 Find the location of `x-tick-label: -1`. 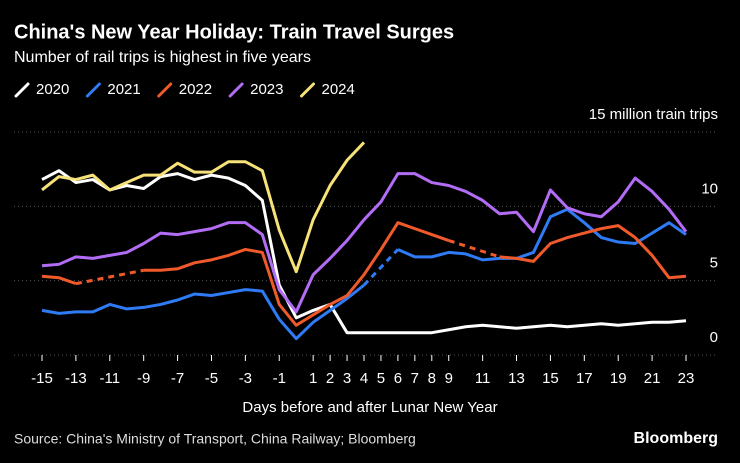

x-tick-label: -1 is located at coordinates (279, 378).